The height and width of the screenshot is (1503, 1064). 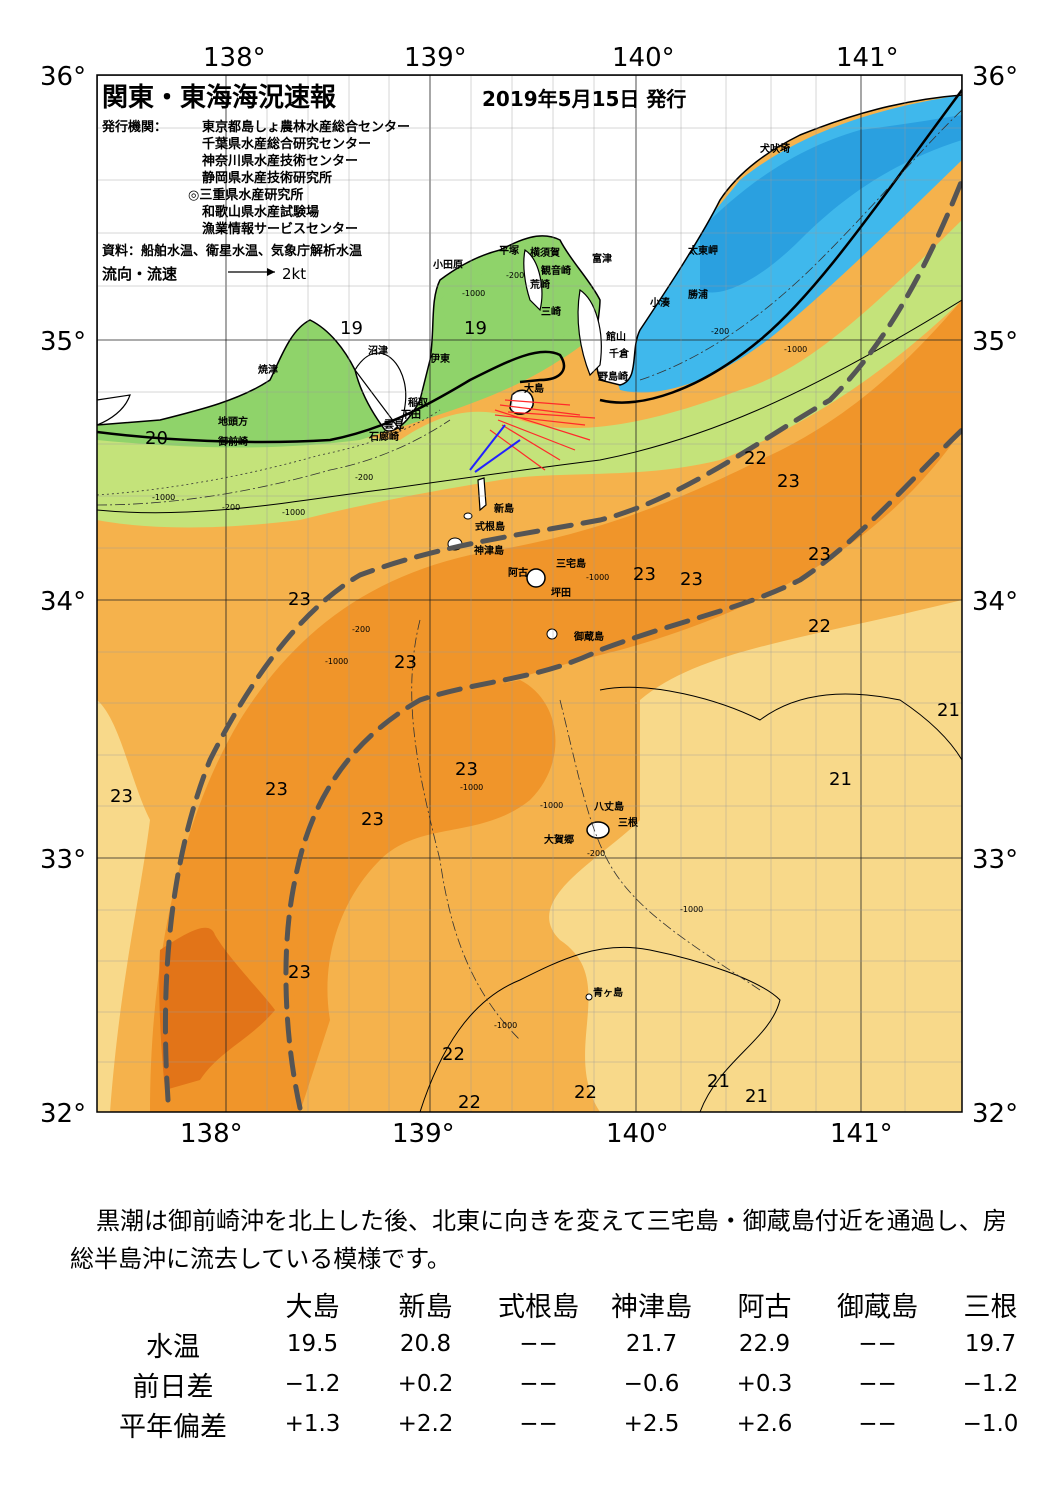 I want to click on reading-value: 20.8, so click(x=425, y=1344).